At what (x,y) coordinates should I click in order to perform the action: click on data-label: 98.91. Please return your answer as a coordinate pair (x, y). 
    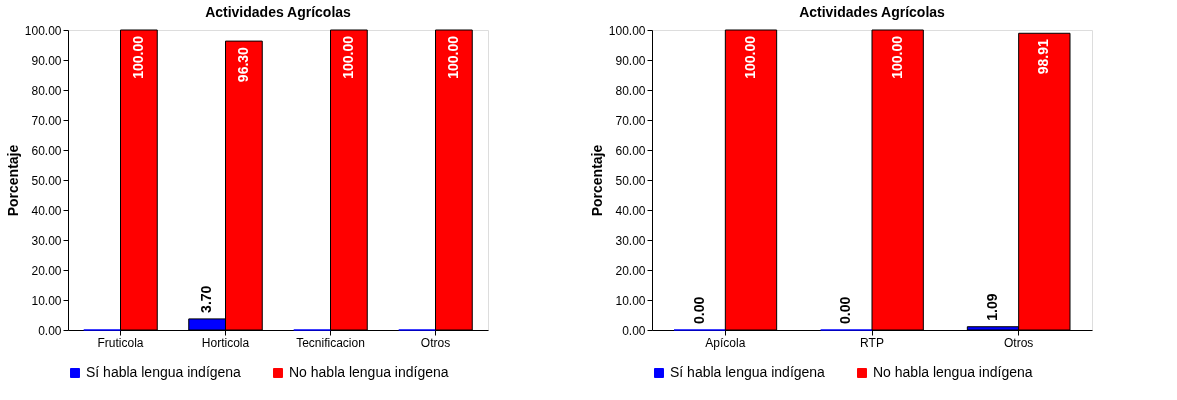
    Looking at the image, I should click on (1043, 57).